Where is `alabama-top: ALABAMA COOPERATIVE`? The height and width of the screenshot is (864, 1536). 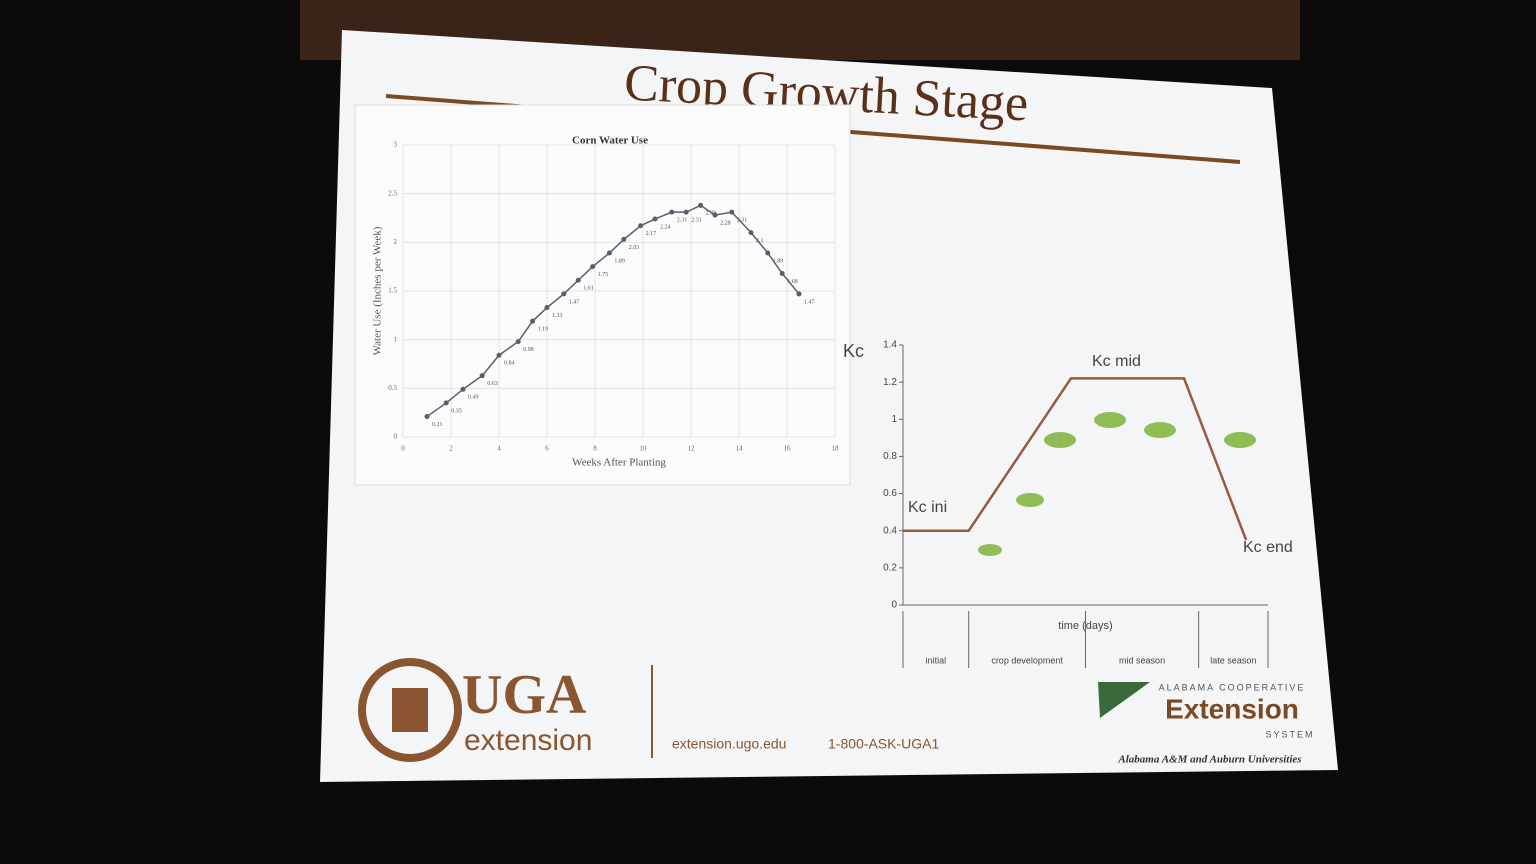 alabama-top: ALABAMA COOPERATIVE is located at coordinates (1232, 687).